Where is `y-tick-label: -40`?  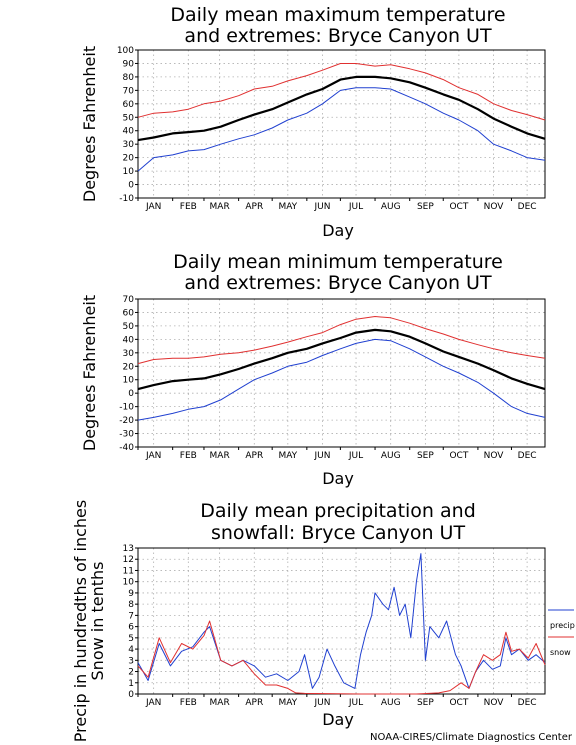 y-tick-label: -40 is located at coordinates (126, 448).